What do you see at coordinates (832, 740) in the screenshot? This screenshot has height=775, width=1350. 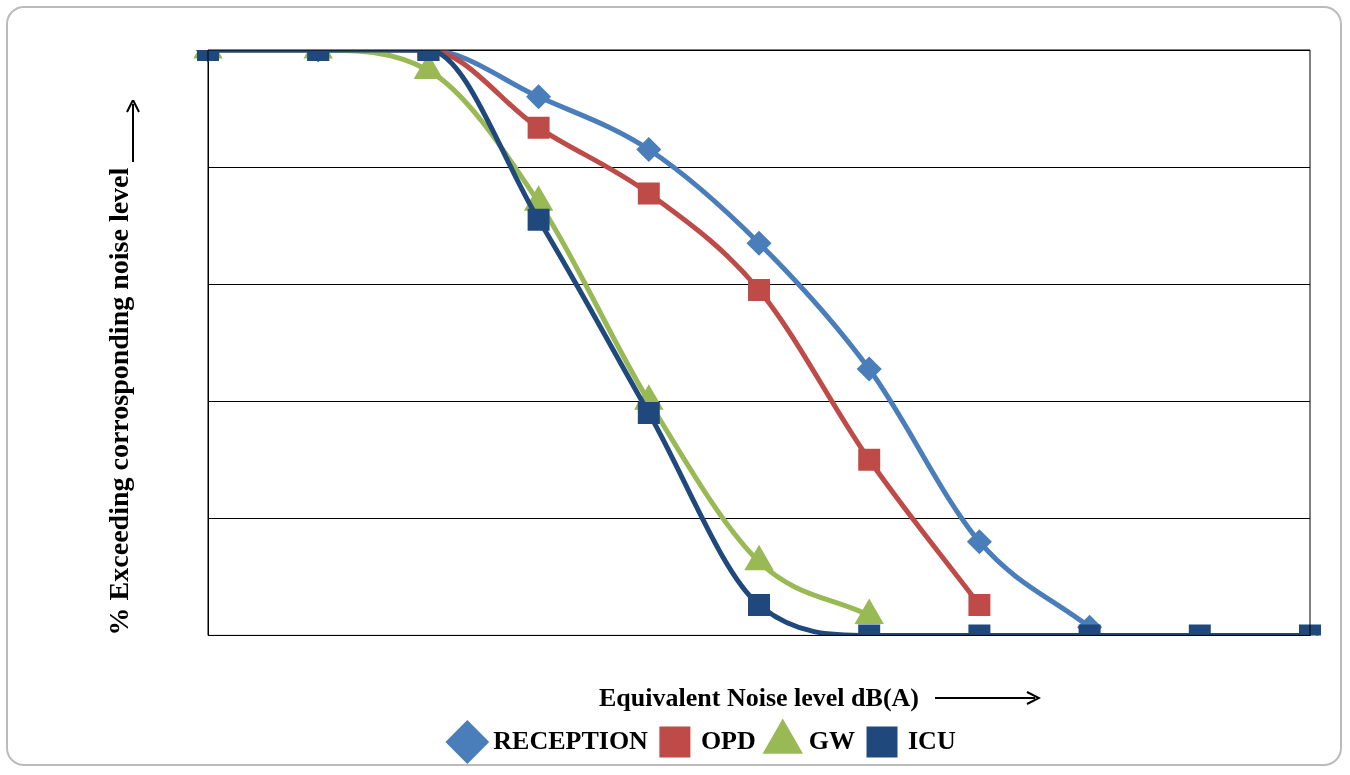 I see `legend-label: GW` at bounding box center [832, 740].